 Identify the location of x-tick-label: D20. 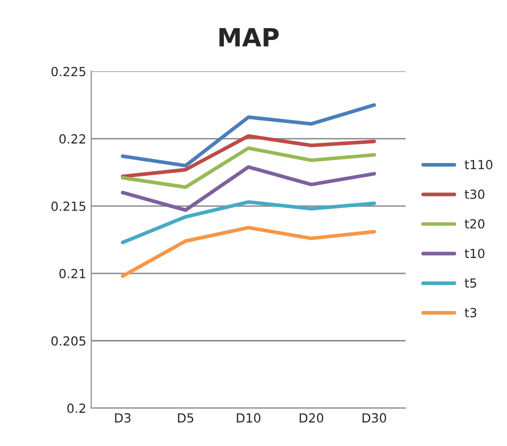
(312, 418).